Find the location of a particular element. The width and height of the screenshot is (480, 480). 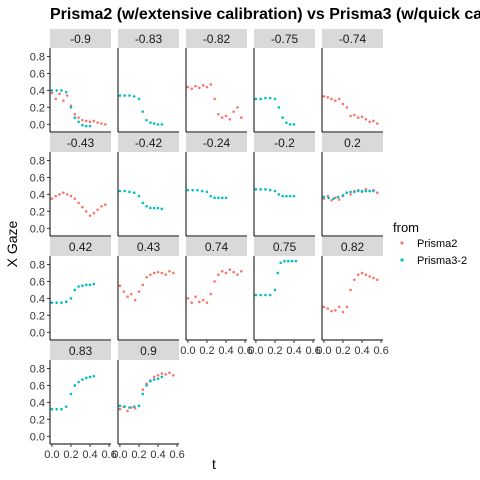

facet-strip-label: -0.43 is located at coordinates (81, 143).